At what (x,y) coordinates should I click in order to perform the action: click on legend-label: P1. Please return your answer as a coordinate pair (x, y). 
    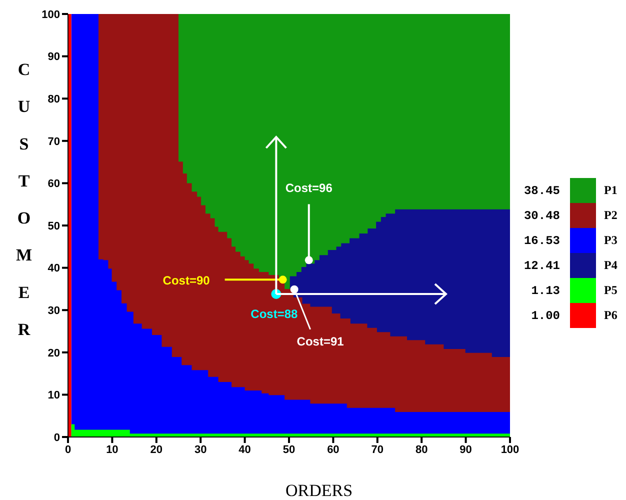
    Looking at the image, I should click on (611, 190).